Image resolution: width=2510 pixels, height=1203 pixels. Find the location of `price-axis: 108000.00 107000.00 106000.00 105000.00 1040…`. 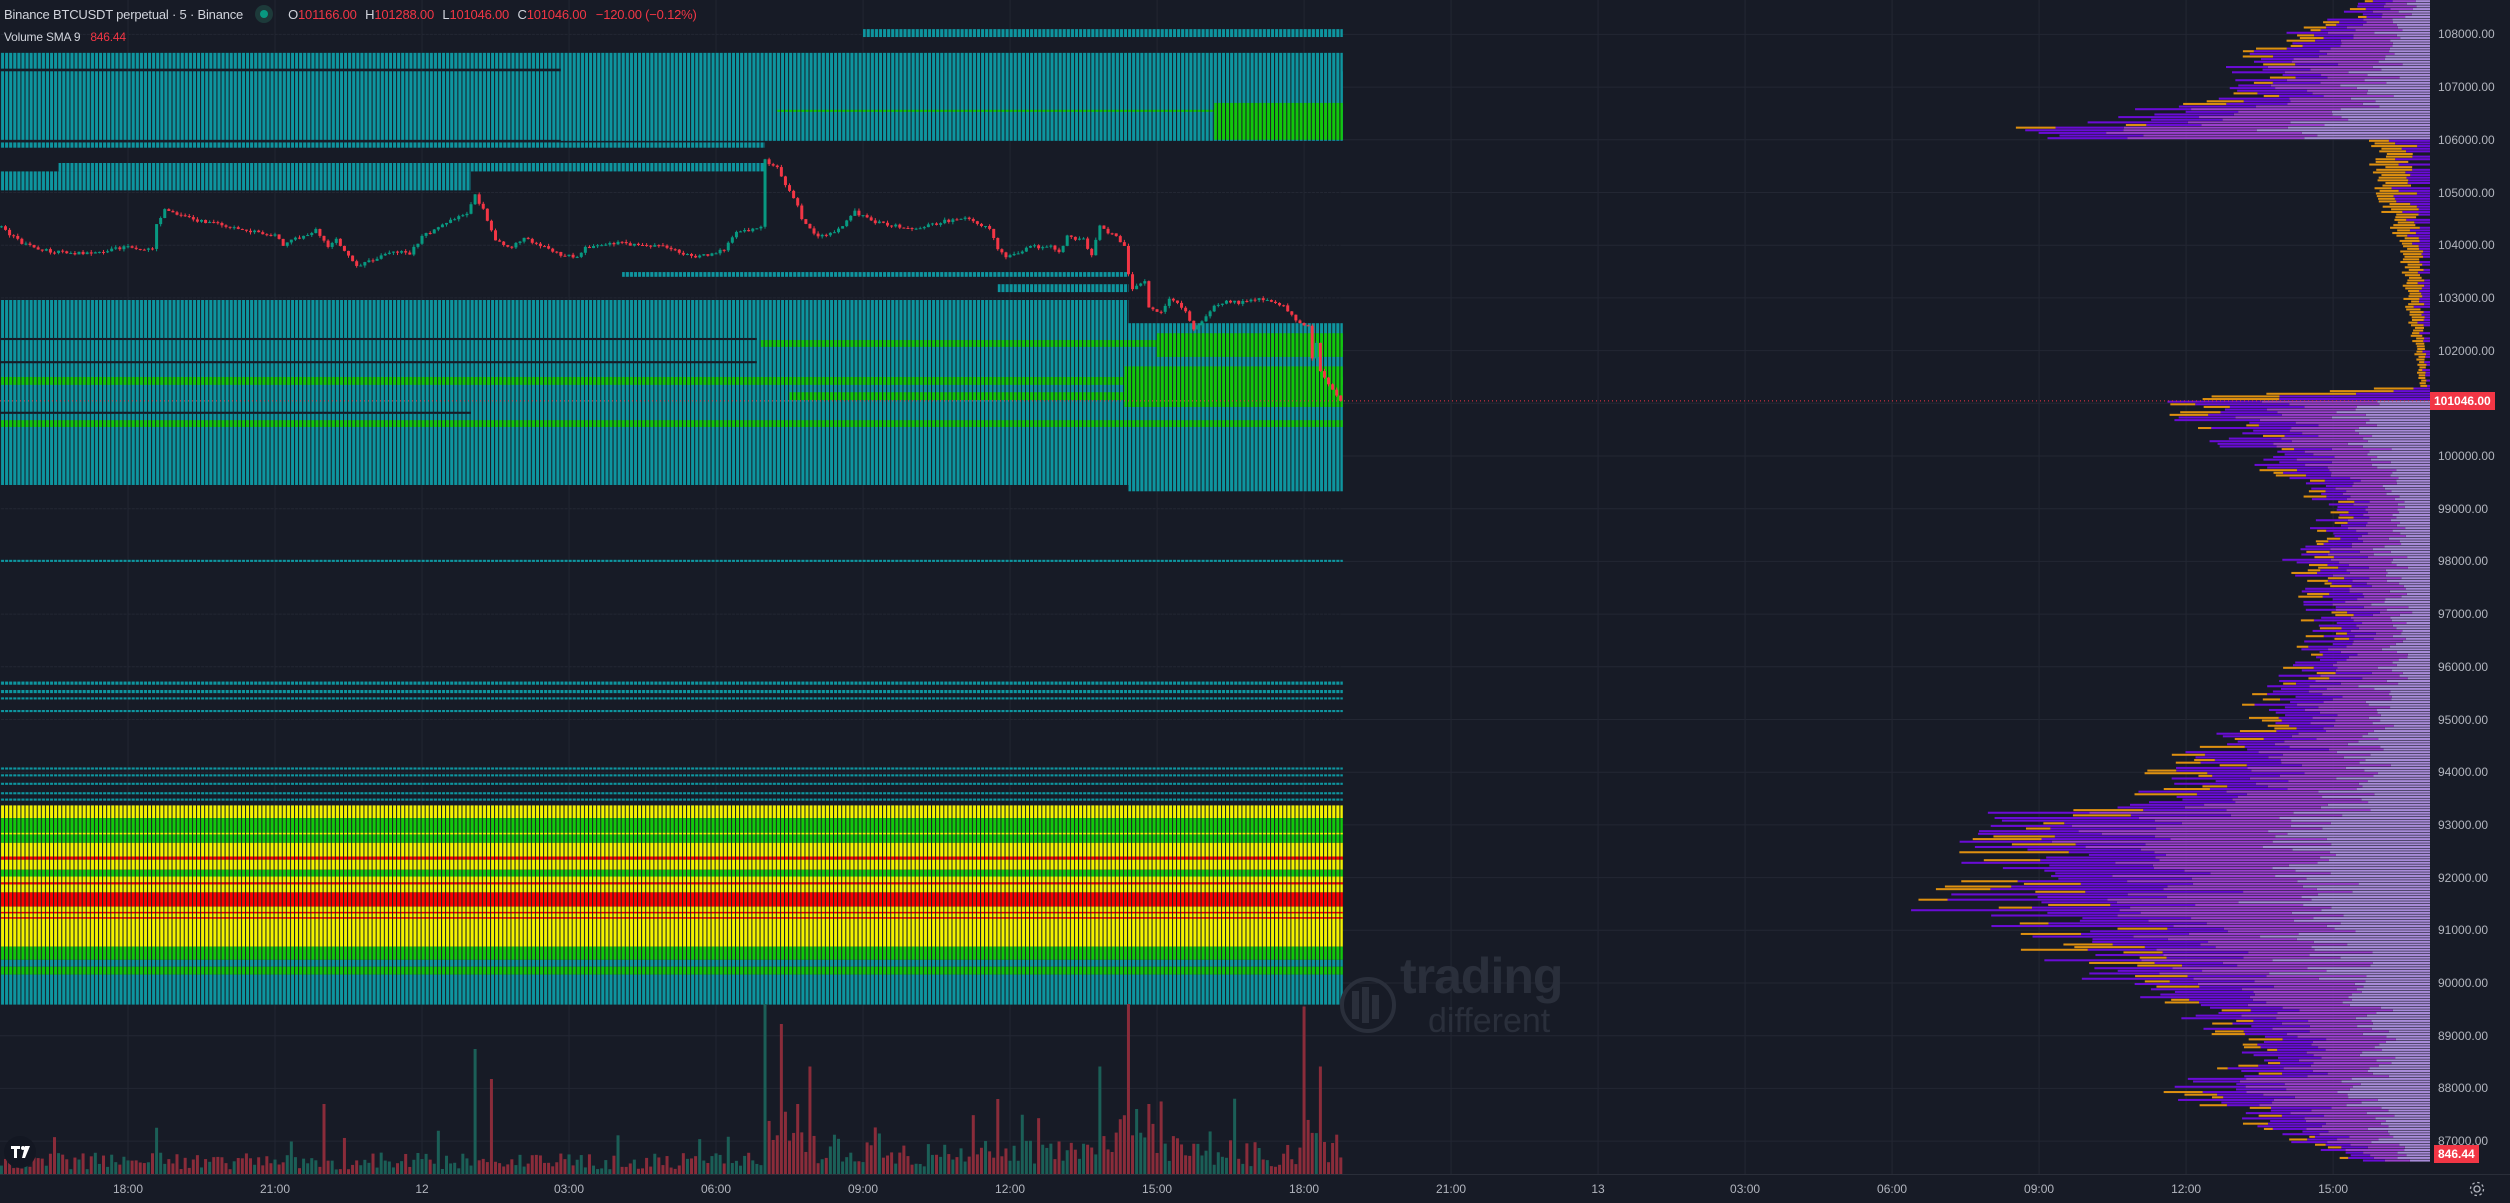

price-axis: 108000.00 107000.00 106000.00 105000.00 1040… is located at coordinates (2470, 587).